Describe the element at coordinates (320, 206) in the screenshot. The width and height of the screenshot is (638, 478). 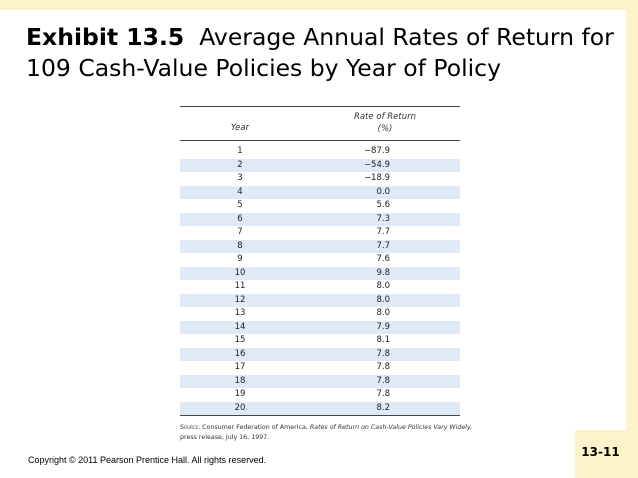
I see `table-row: 5 5.6` at that location.